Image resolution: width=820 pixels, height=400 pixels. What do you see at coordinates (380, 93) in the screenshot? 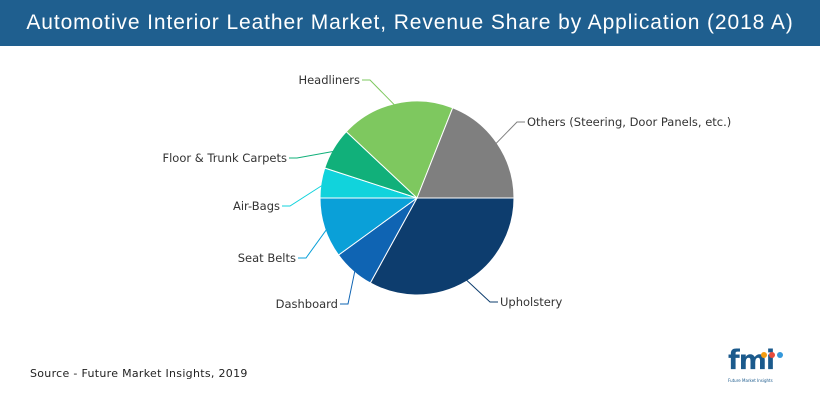
I see `leader-line-headliners` at bounding box center [380, 93].